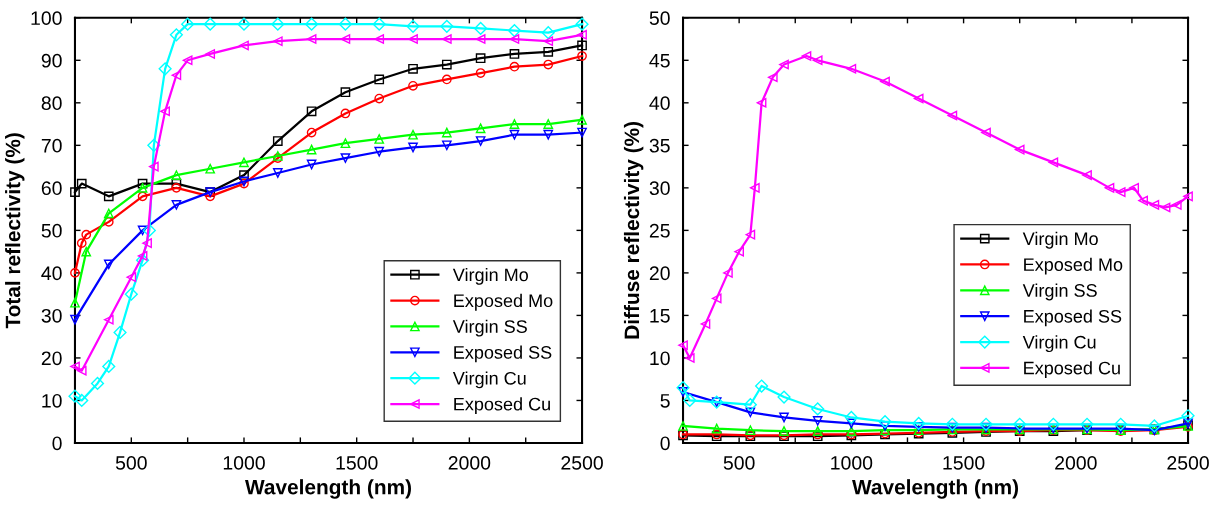 Image resolution: width=1221 pixels, height=523 pixels. What do you see at coordinates (46, 18) in the screenshot?
I see `y-tick-label: 100` at bounding box center [46, 18].